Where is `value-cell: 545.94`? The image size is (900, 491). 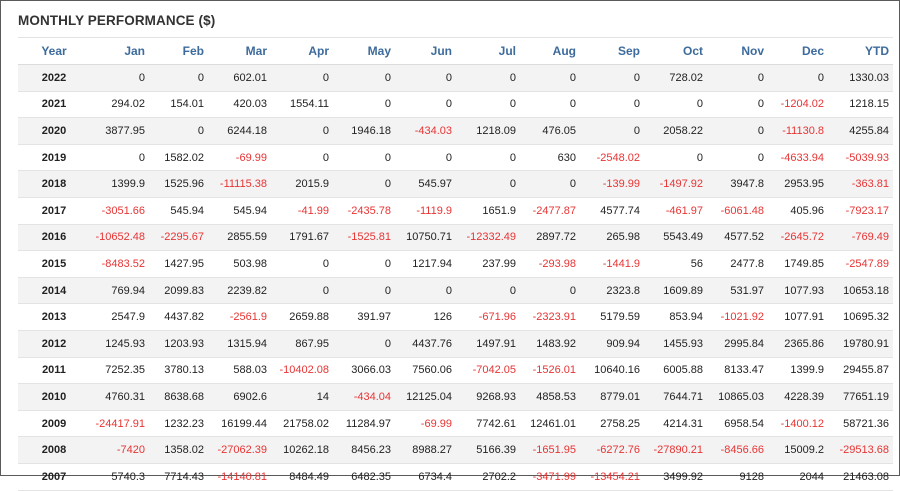 value-cell: 545.94 is located at coordinates (239, 211).